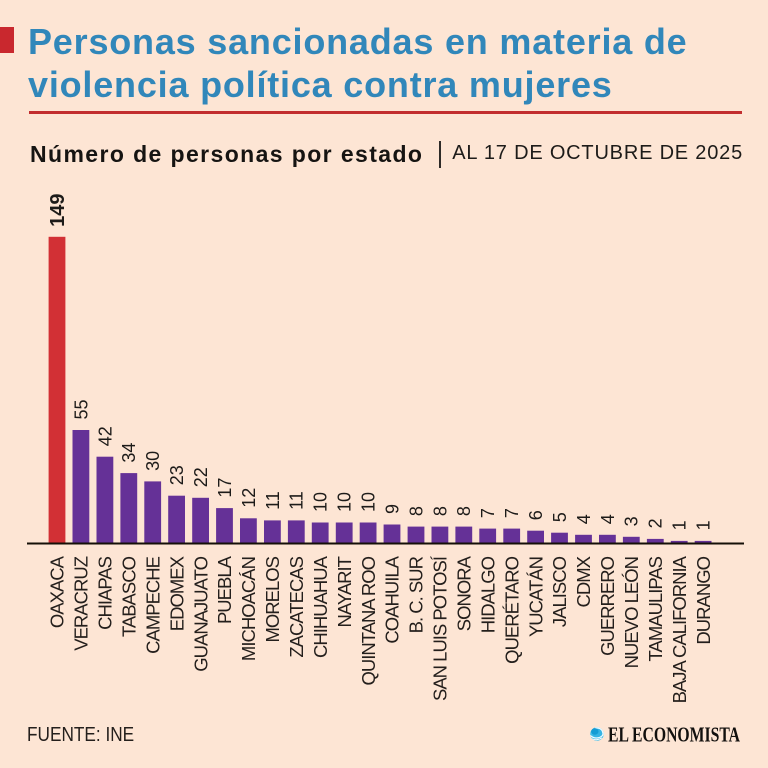 The image size is (768, 768). I want to click on svg-text: 30, so click(153, 461).